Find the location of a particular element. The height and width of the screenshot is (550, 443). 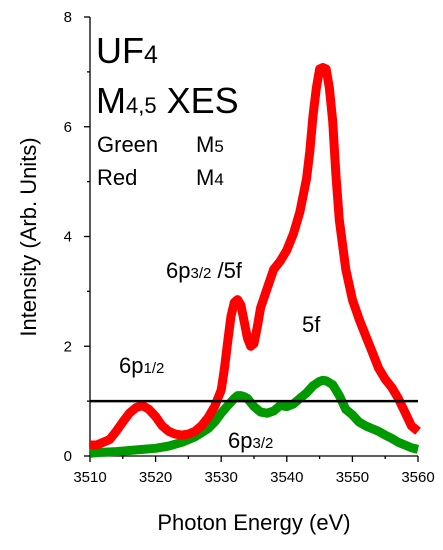

peak-label-6p32-5f: 6p3/2 /5f is located at coordinates (204, 270).